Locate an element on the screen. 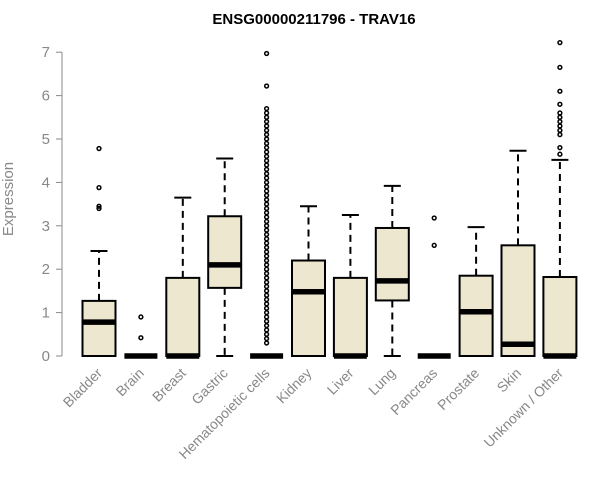 Image resolution: width=600 pixels, height=500 pixels. x-tick-label: Unknown / Other is located at coordinates (523, 408).